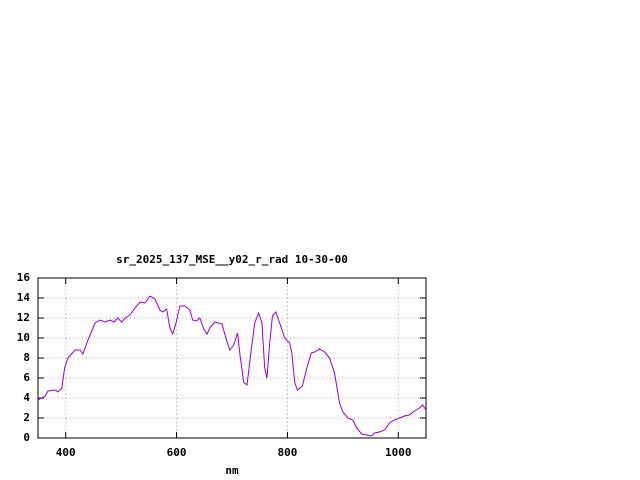  Describe the element at coordinates (232, 470) in the screenshot. I see `x-axis-label: nm` at that location.